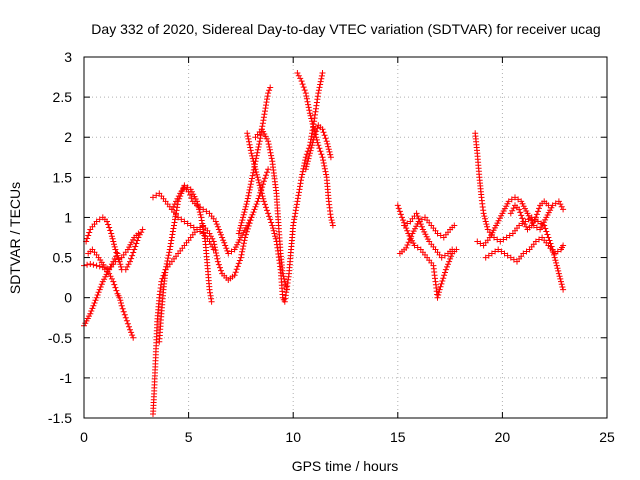 This screenshot has width=640, height=480. I want to click on y-axis-tick-labels: -1.5 -1 -0.5 0 0.5 1 1.5 2 2.5 3, so click(60, 237).